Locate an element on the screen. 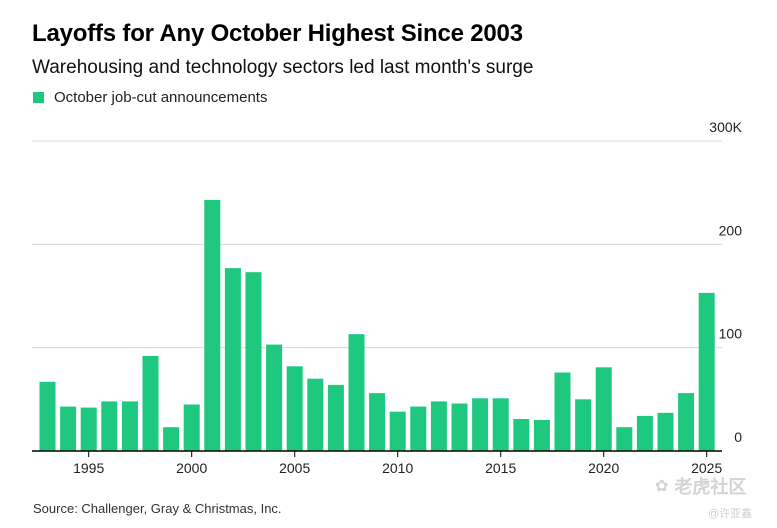  y-tick-label: 100 is located at coordinates (731, 334).